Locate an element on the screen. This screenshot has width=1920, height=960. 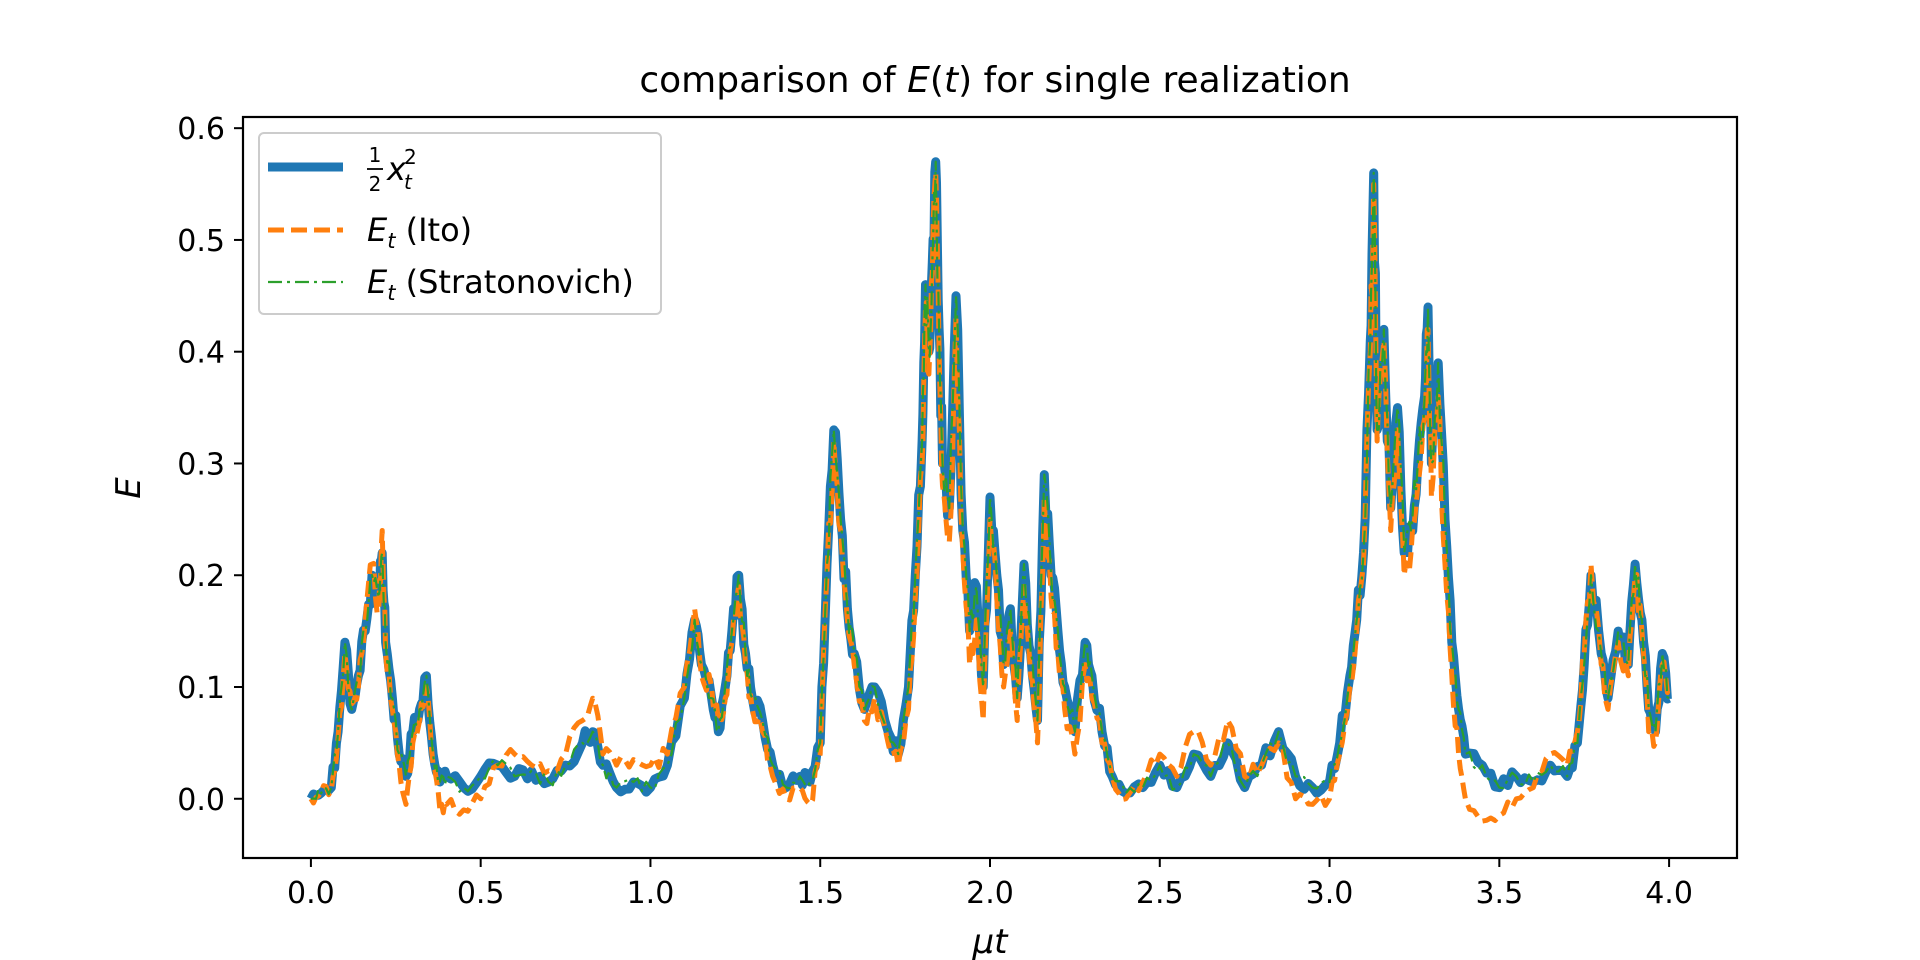
y-axis: 0.0 0.1 0.2 0.3 0.4 0.5 0.6 is located at coordinates (210, 465).